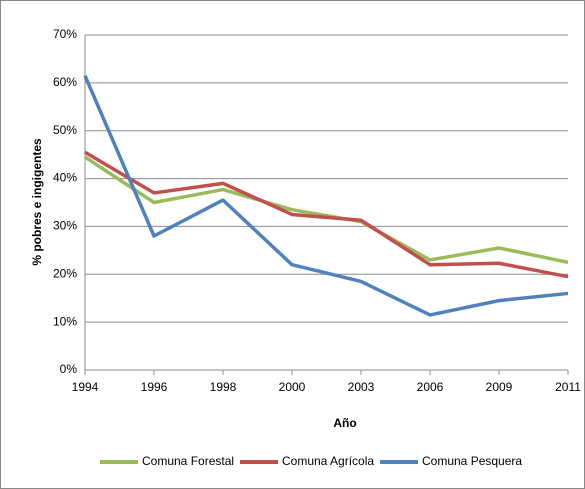 Image resolution: width=585 pixels, height=489 pixels. Describe the element at coordinates (188, 461) in the screenshot. I see `legend-label: Comuna Forestal` at that location.